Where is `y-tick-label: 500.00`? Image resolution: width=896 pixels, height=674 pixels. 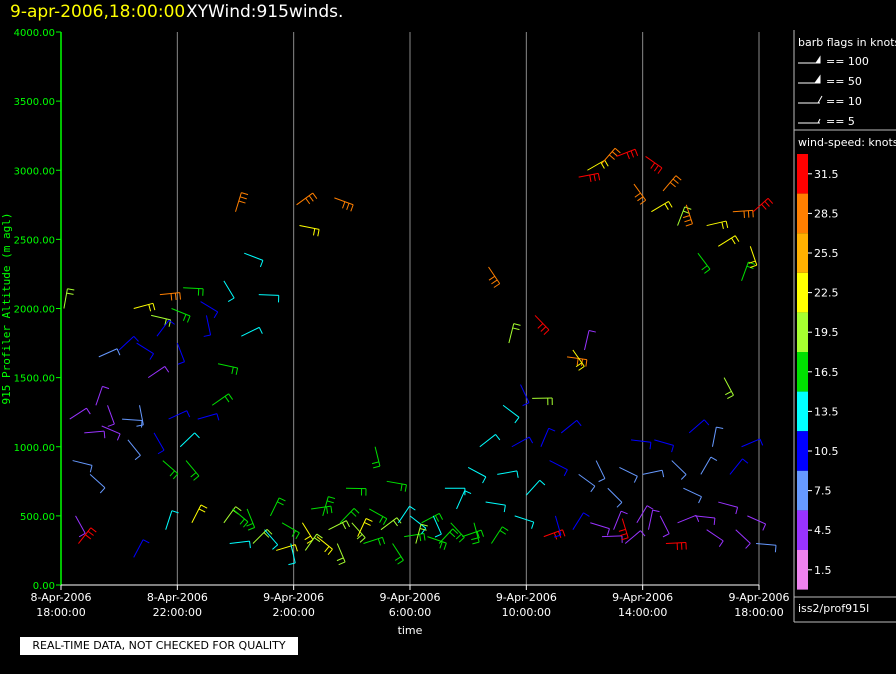 y-tick-label: 500.00 is located at coordinates (37, 517).